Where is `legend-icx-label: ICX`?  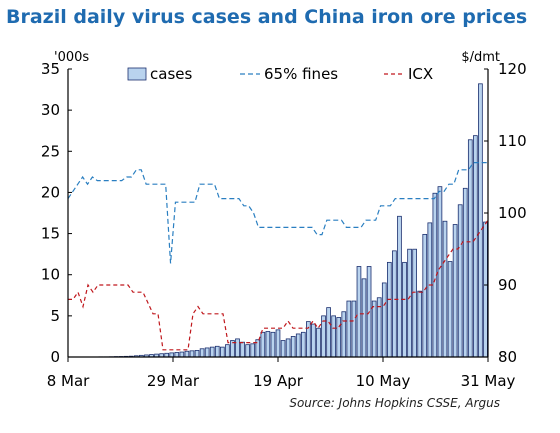 legend-icx-label: ICX is located at coordinates (420, 74).